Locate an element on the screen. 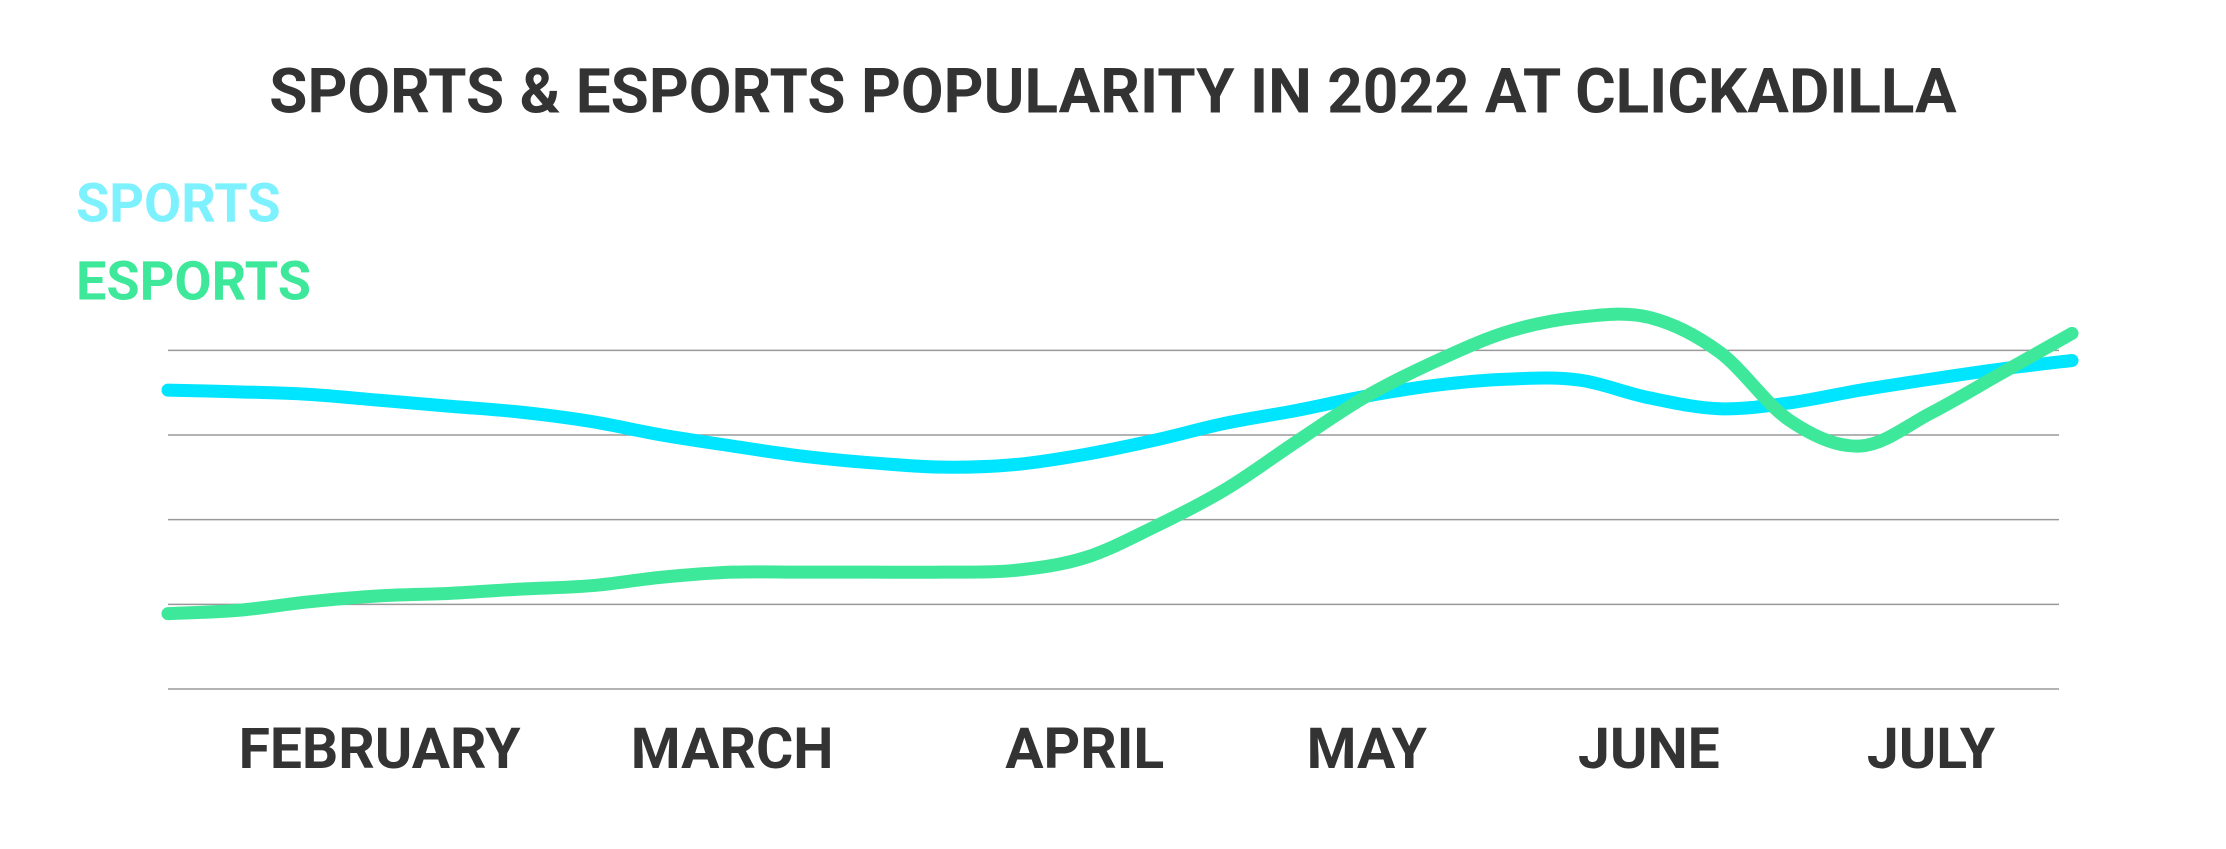  x-tick-label: APRIL is located at coordinates (1084, 748).